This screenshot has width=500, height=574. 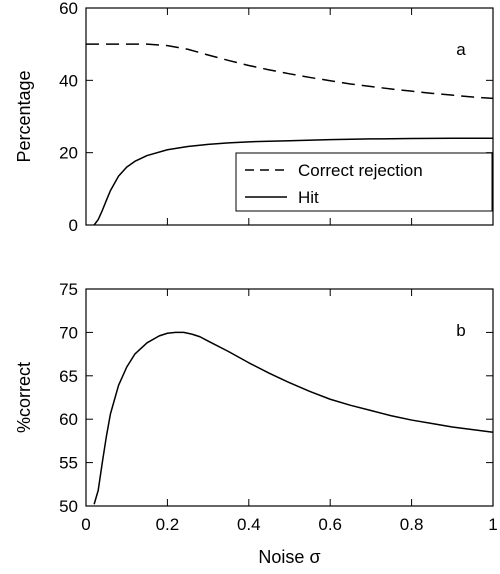 I want to click on x-tick-label: 0, so click(x=85, y=524).